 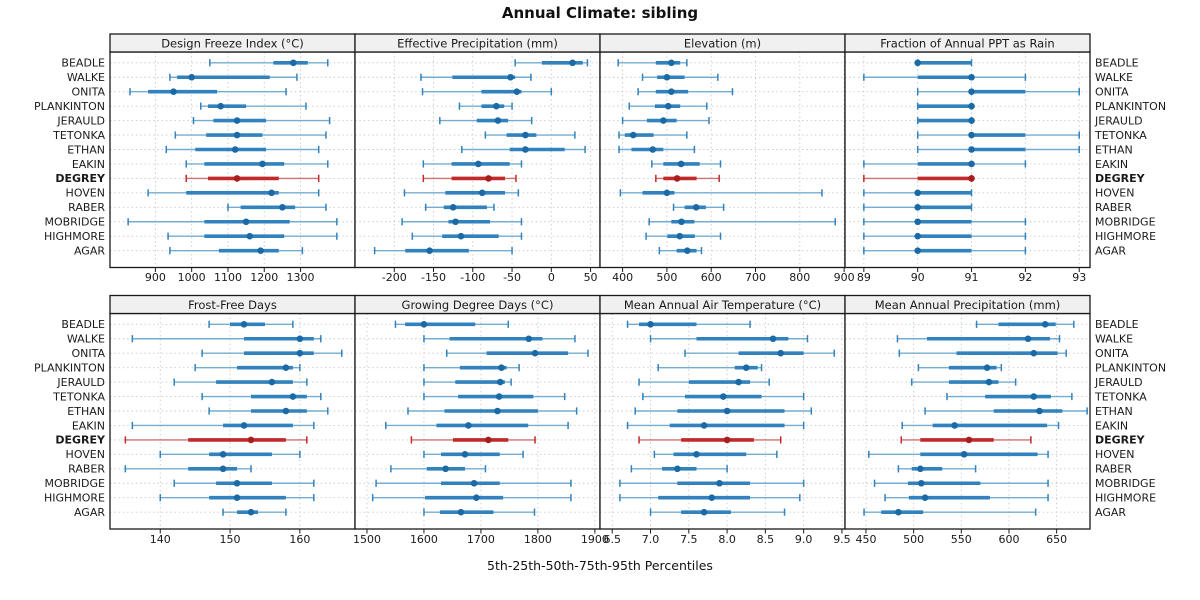 I want to click on x-tick-label: 500, so click(x=666, y=277).